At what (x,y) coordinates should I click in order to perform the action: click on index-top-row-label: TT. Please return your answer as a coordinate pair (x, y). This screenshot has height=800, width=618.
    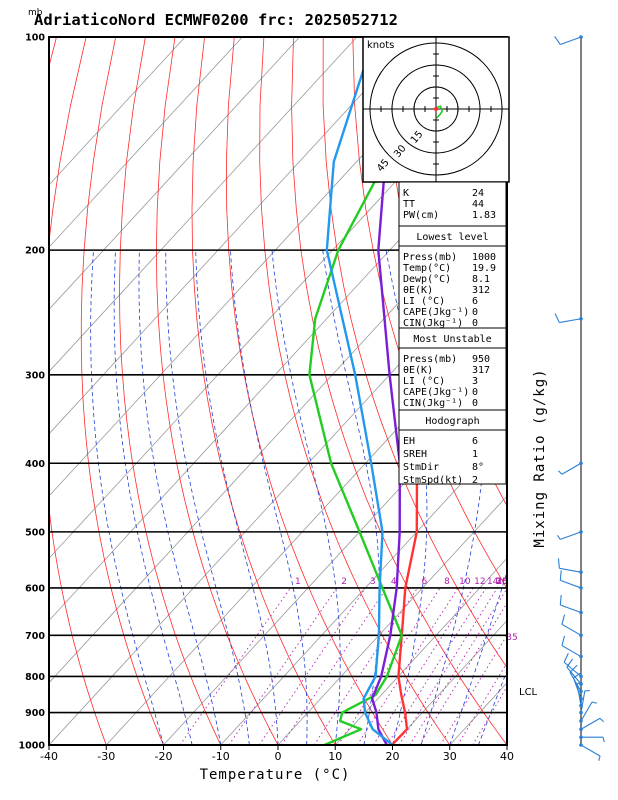
    Looking at the image, I should click on (409, 204).